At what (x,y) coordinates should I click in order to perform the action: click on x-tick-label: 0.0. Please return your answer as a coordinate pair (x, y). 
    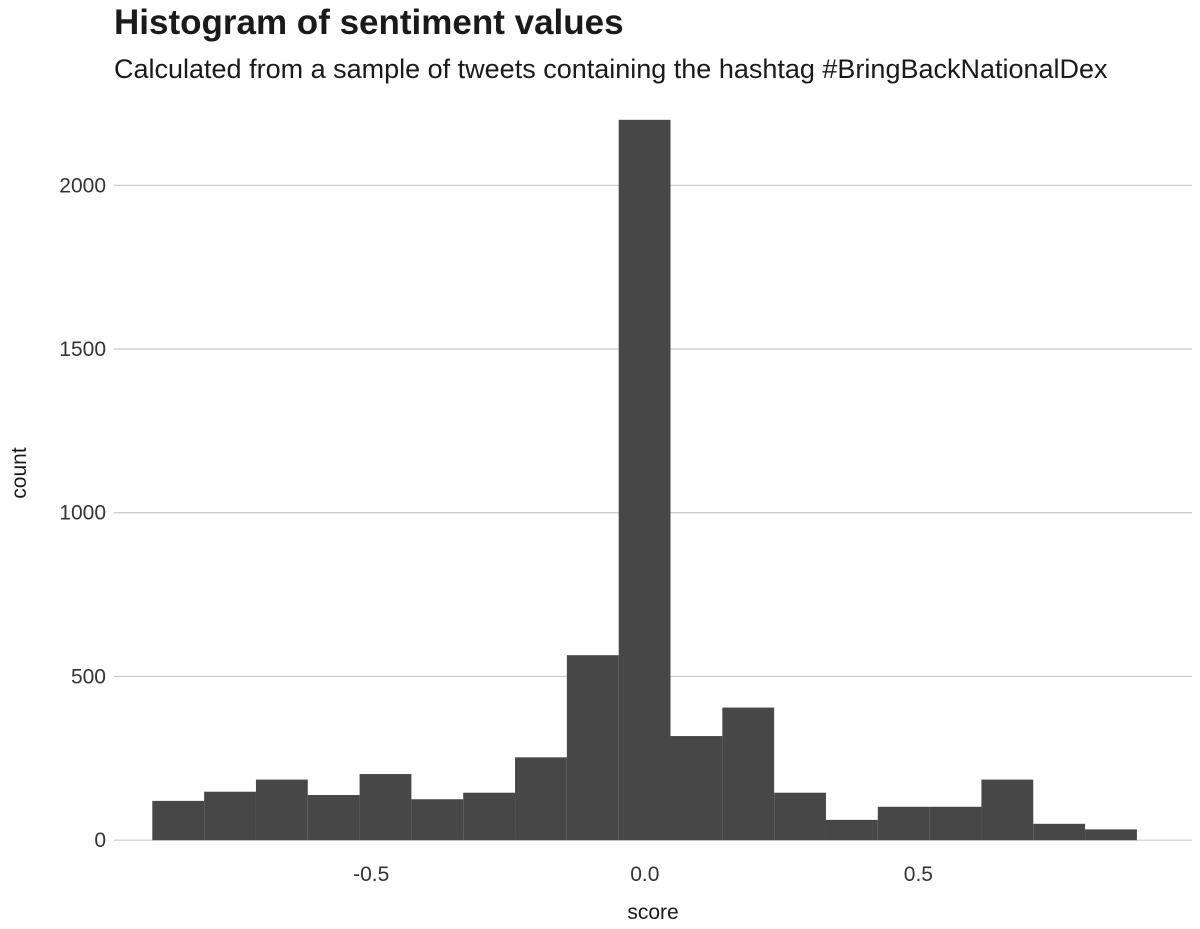
    Looking at the image, I should click on (644, 874).